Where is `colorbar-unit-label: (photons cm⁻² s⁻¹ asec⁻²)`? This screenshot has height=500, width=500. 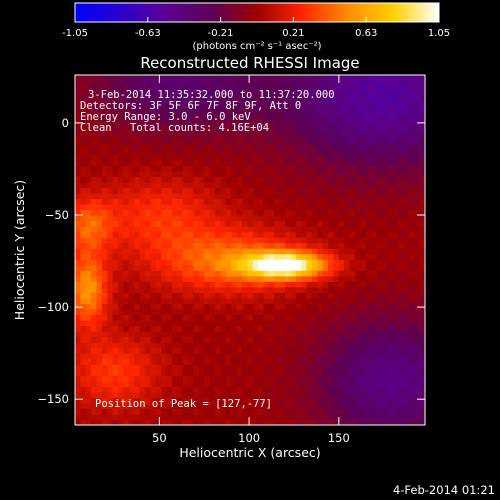
colorbar-unit-label: (photons cm⁻² s⁻¹ asec⁻²) is located at coordinates (256, 46).